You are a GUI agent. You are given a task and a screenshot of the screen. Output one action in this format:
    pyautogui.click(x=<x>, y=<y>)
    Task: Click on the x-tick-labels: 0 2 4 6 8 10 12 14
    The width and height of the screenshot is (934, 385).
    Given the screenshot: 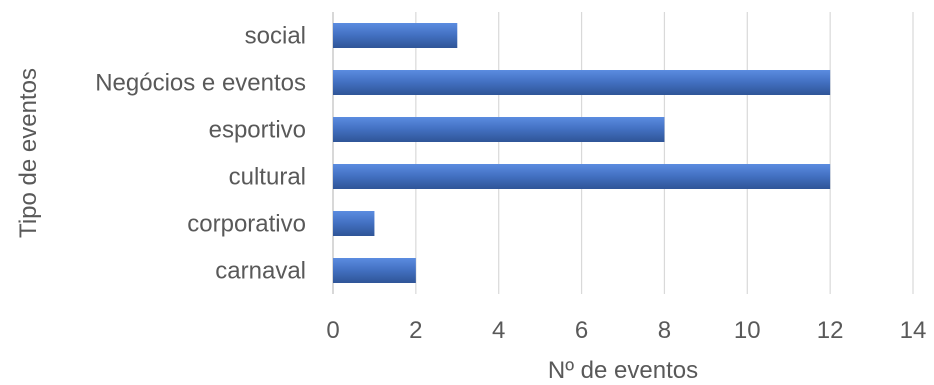 What is the action you would take?
    pyautogui.click(x=626, y=330)
    